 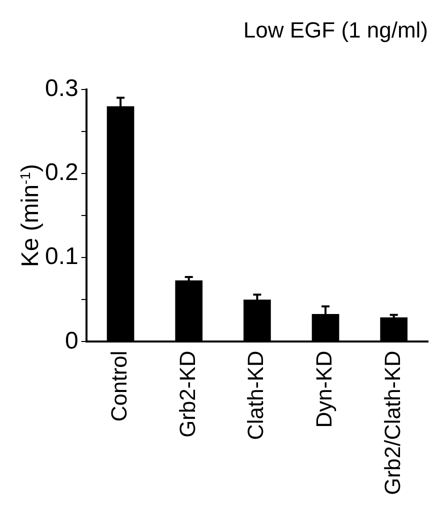 I want to click on x-tick-label: Grb2/Clath-KD, so click(x=392, y=423).